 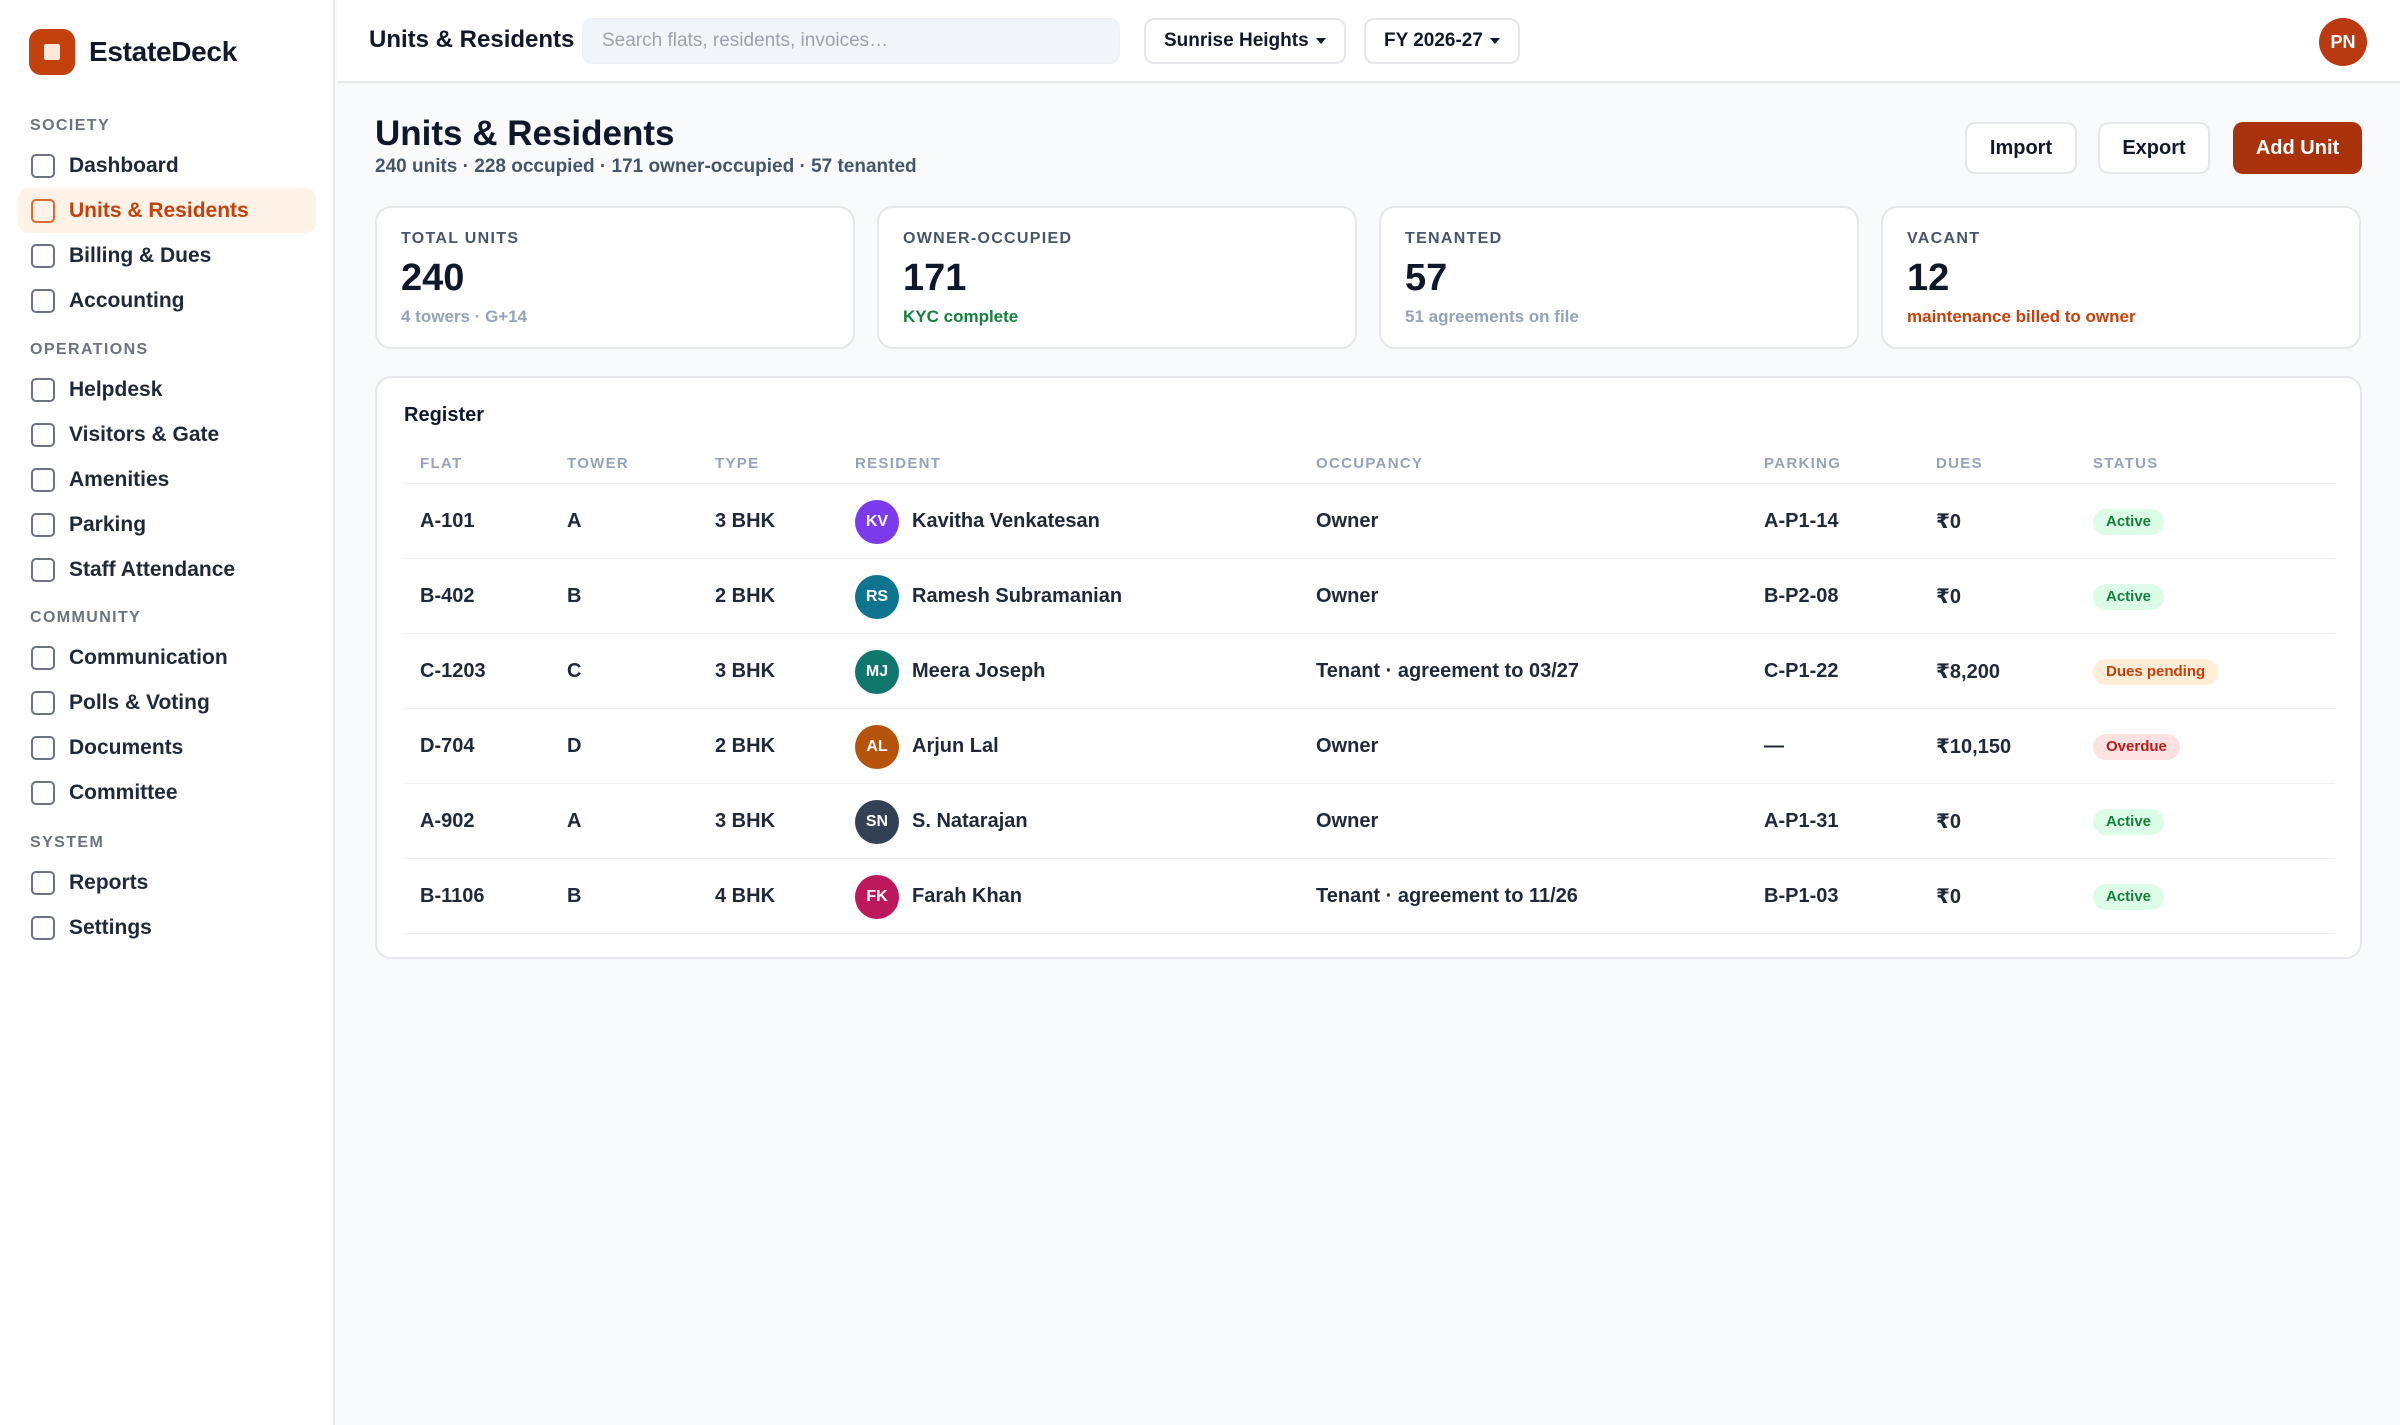 I want to click on table-cell: A-902, so click(x=447, y=821).